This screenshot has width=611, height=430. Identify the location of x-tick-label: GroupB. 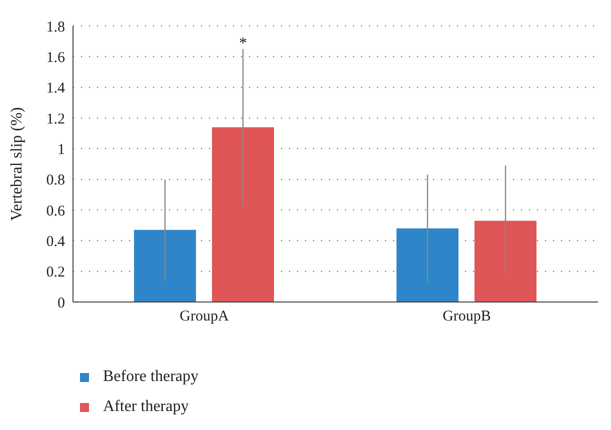
(466, 316).